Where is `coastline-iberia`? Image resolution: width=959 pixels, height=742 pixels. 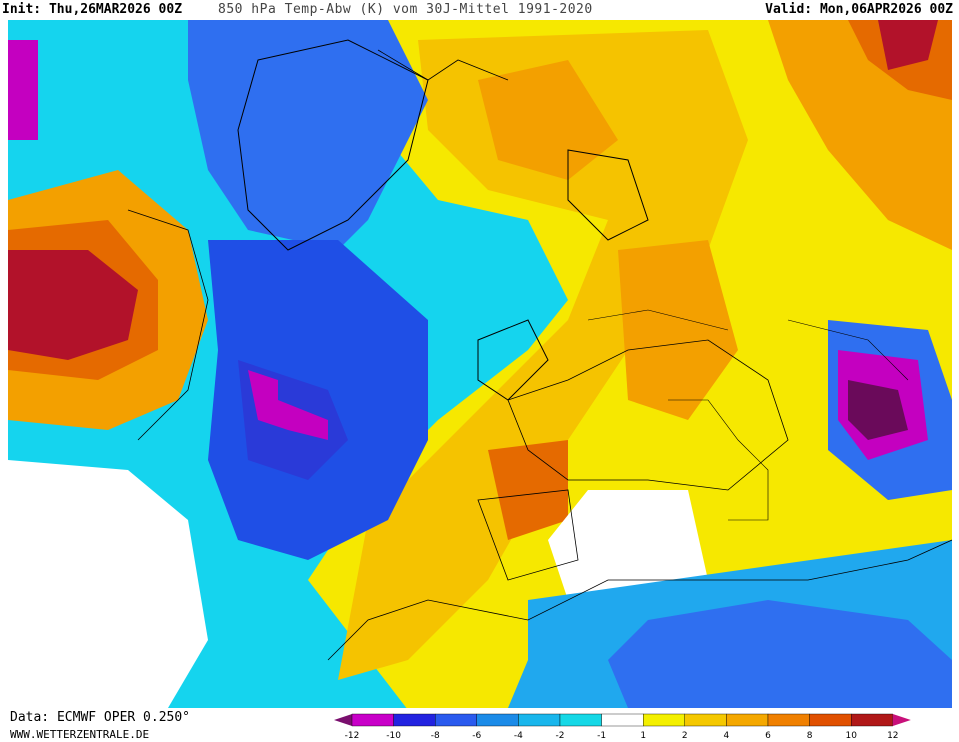
coastline-iberia is located at coordinates (528, 535).